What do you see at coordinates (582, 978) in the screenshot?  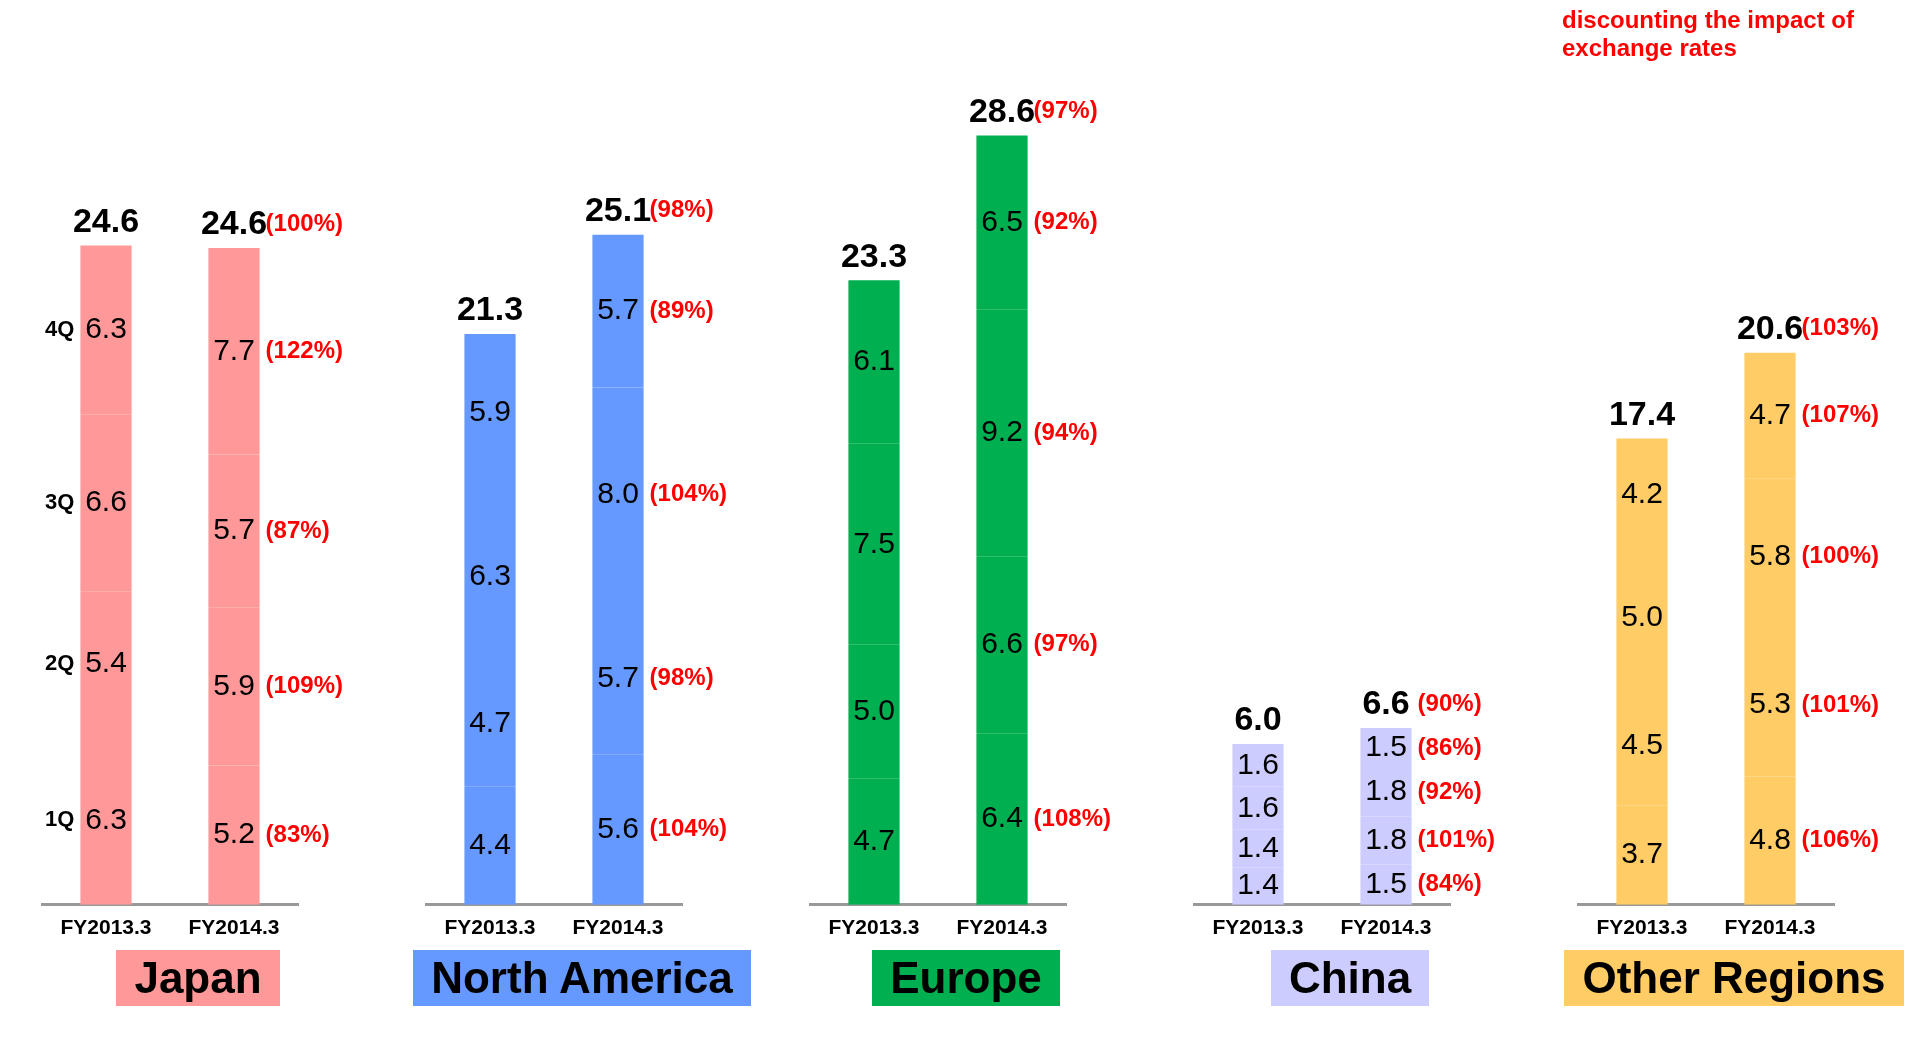 I see `text: North America` at bounding box center [582, 978].